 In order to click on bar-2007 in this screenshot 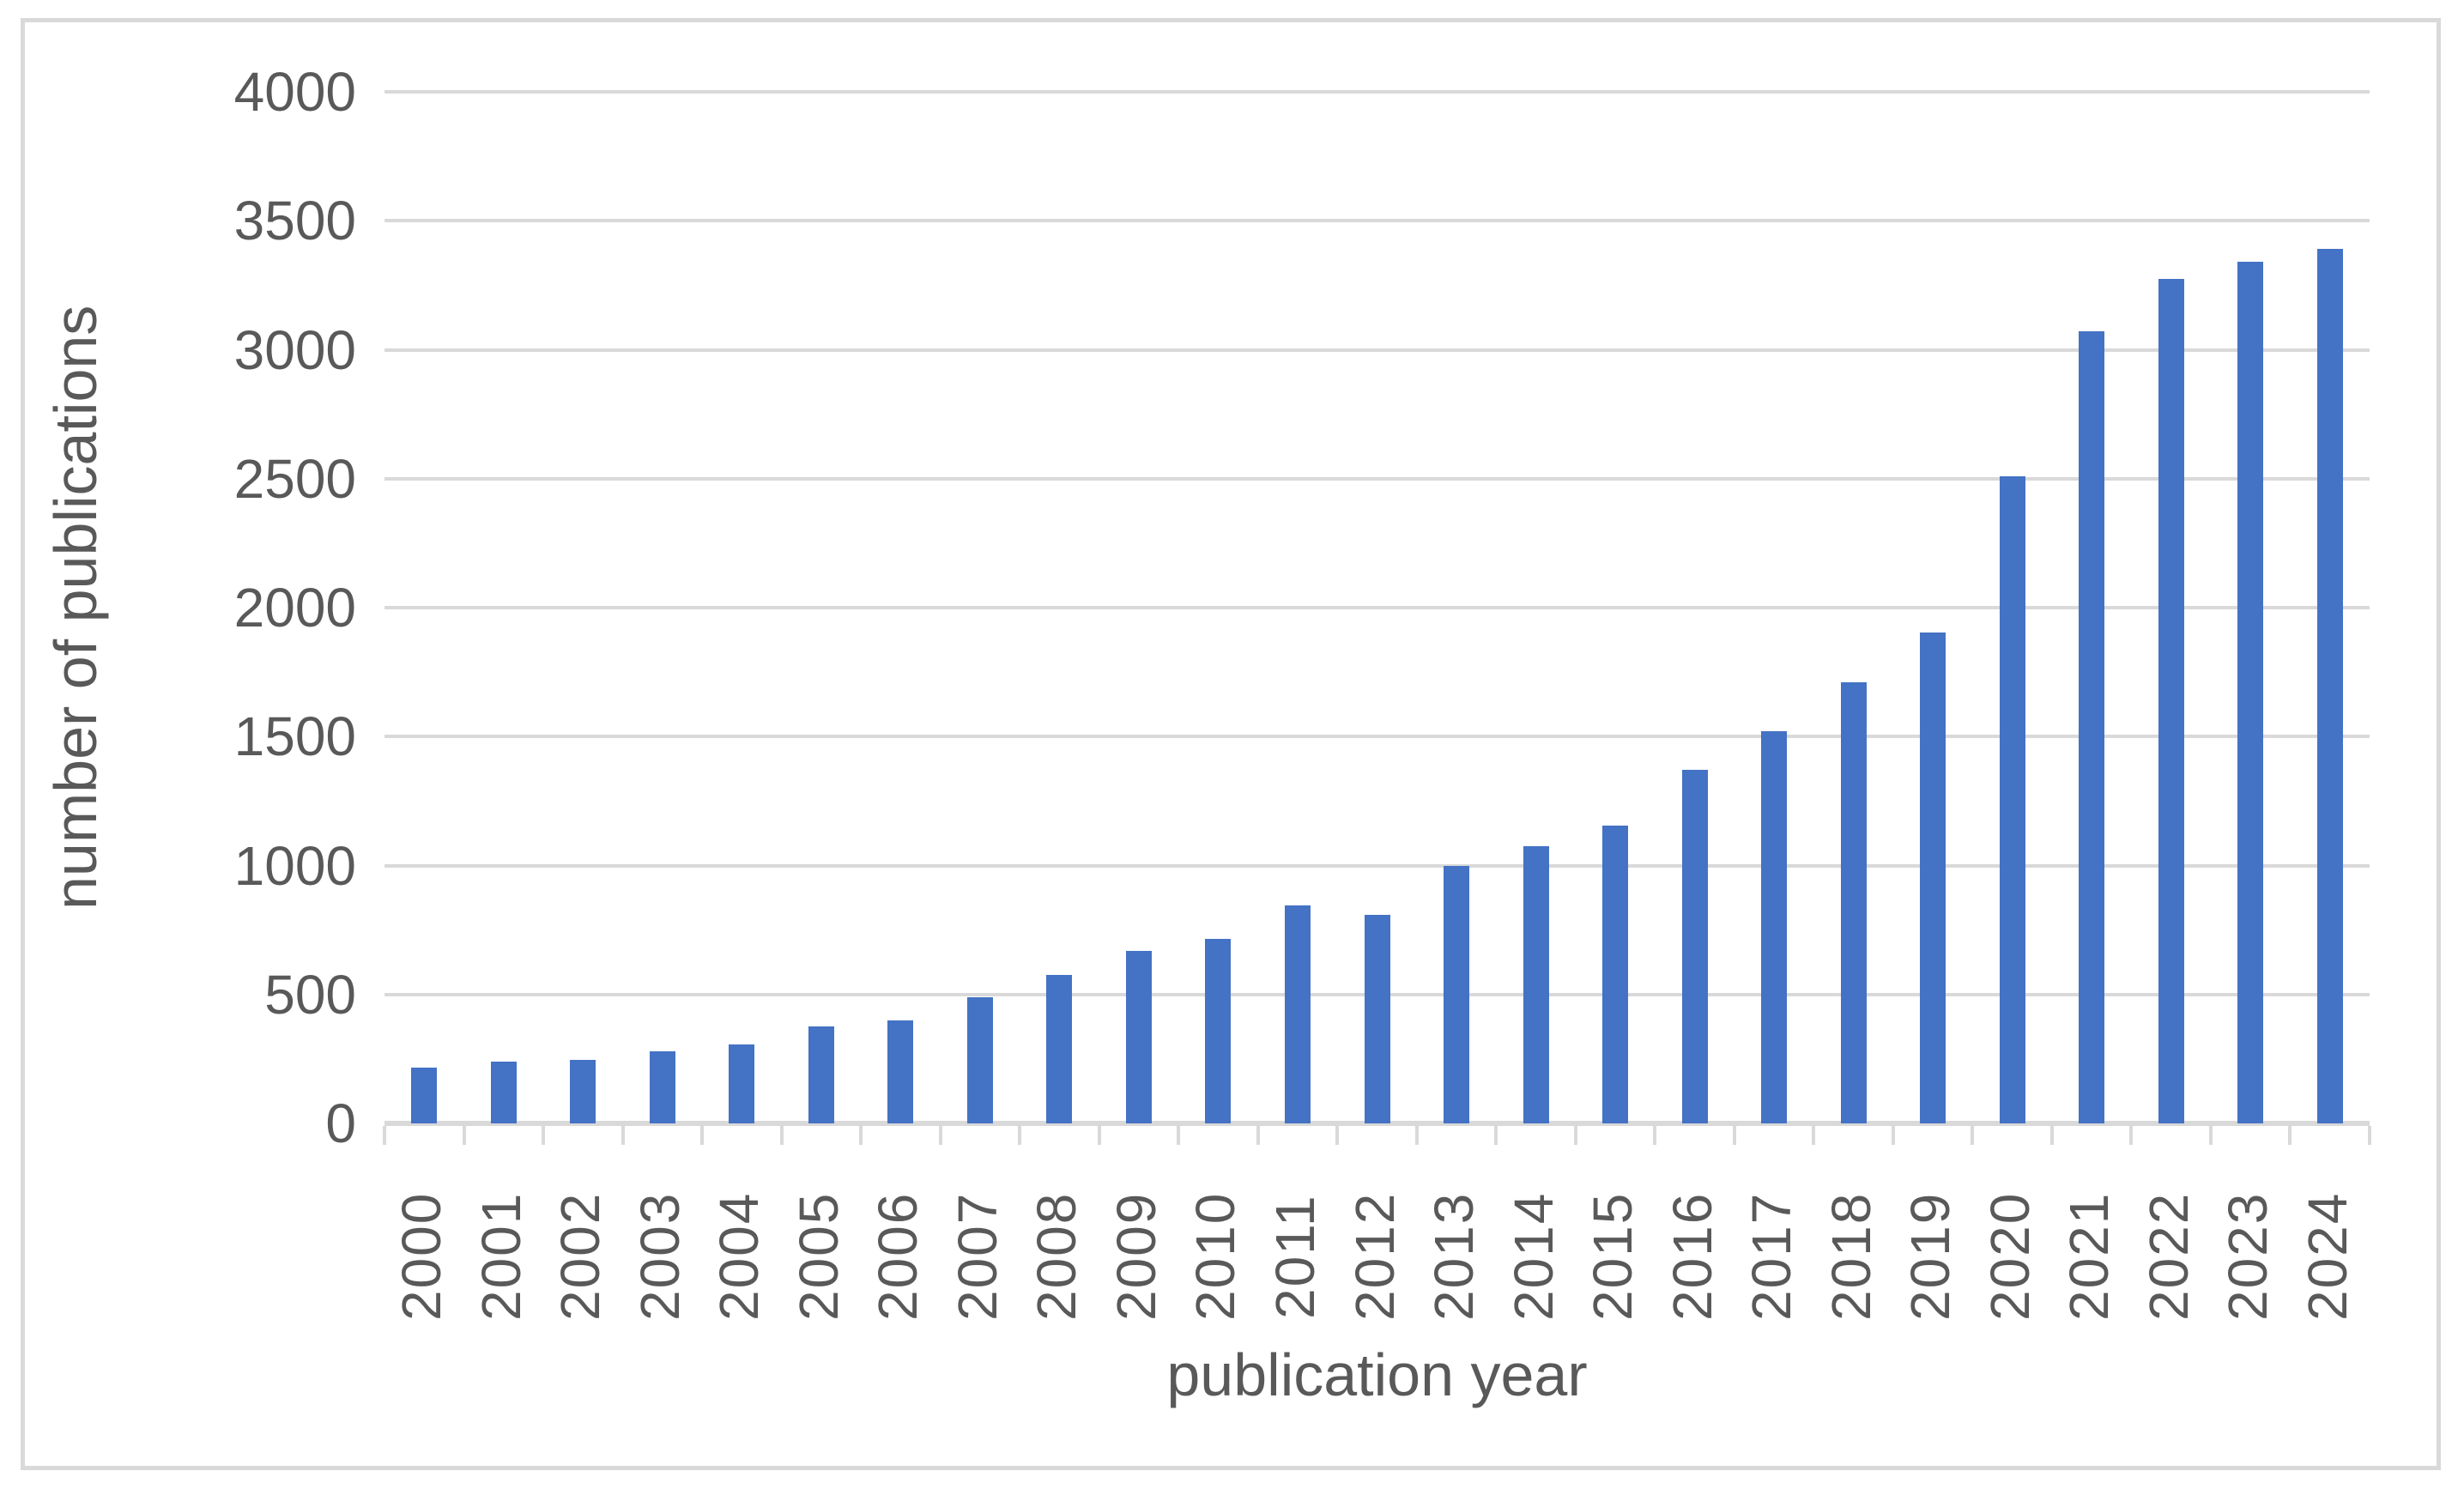, I will do `click(980, 1059)`.